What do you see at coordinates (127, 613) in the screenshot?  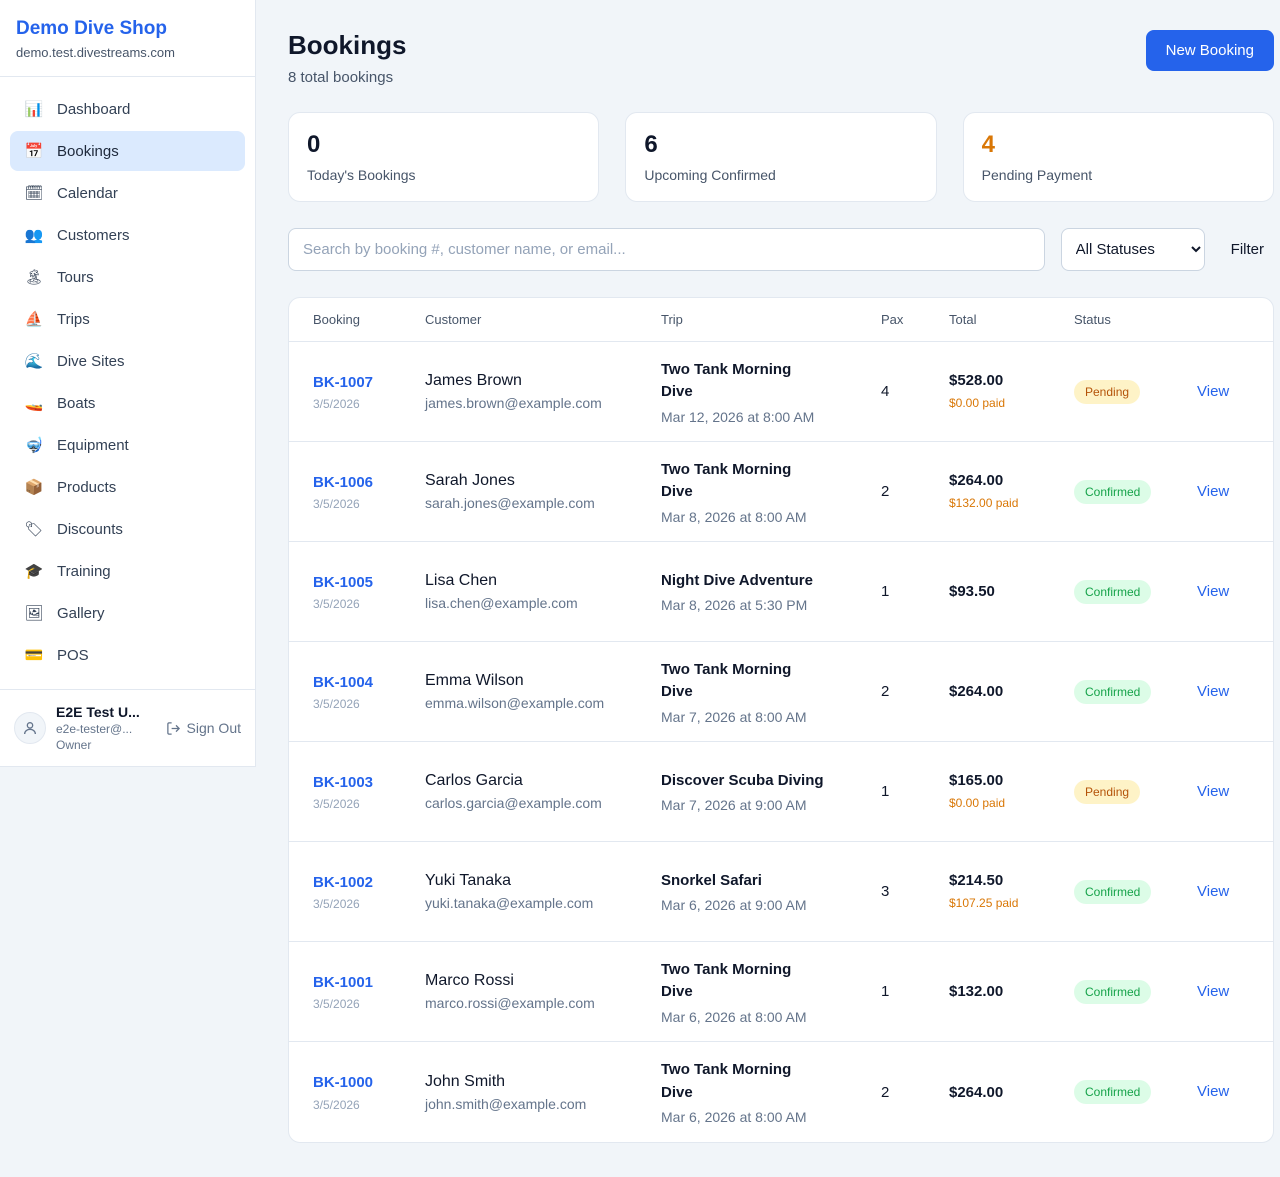 I see `sidebar-item-gallery: 🖼 Gallery` at bounding box center [127, 613].